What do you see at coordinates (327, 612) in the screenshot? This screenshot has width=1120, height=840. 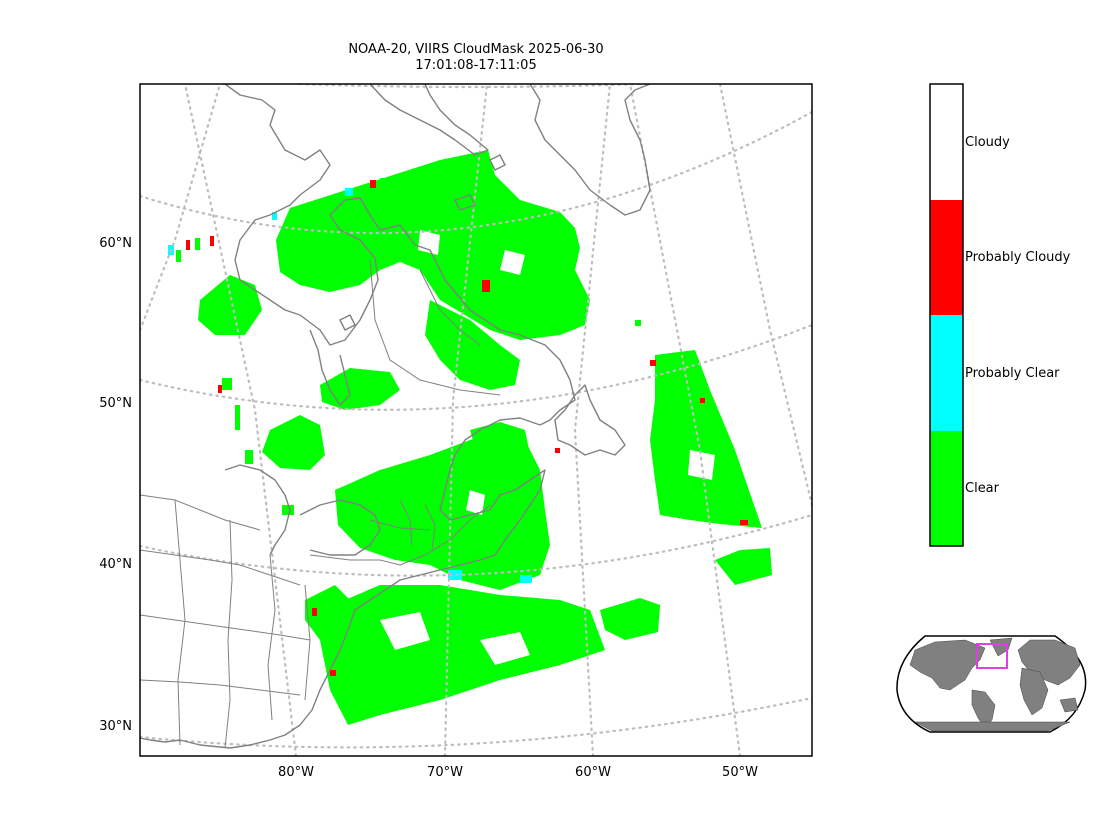 I see `clear-region-mid-atlantic` at bounding box center [327, 612].